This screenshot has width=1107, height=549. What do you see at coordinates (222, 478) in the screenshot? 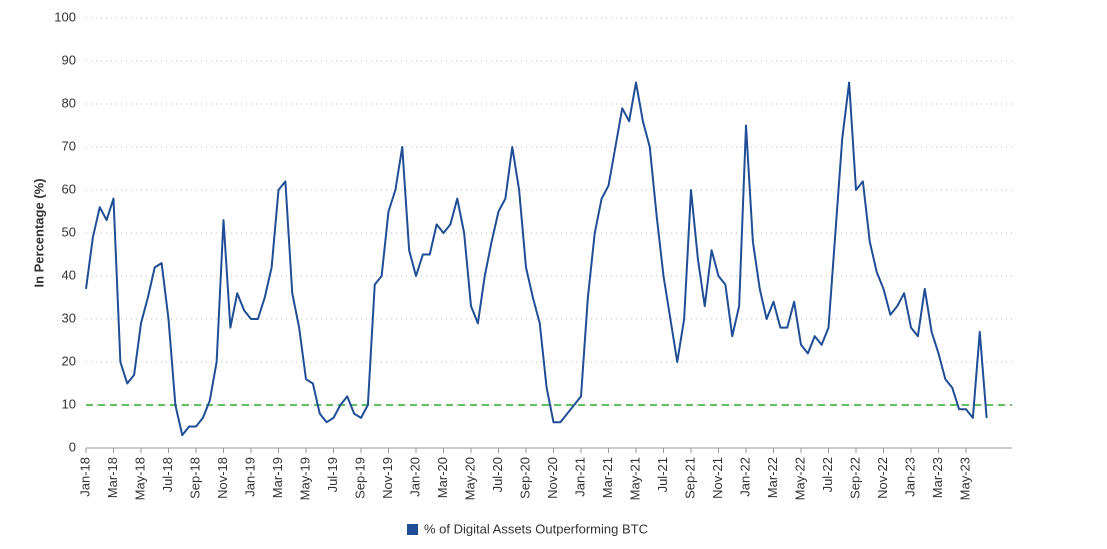
I see `x-tick-label: Nov-18` at bounding box center [222, 478].